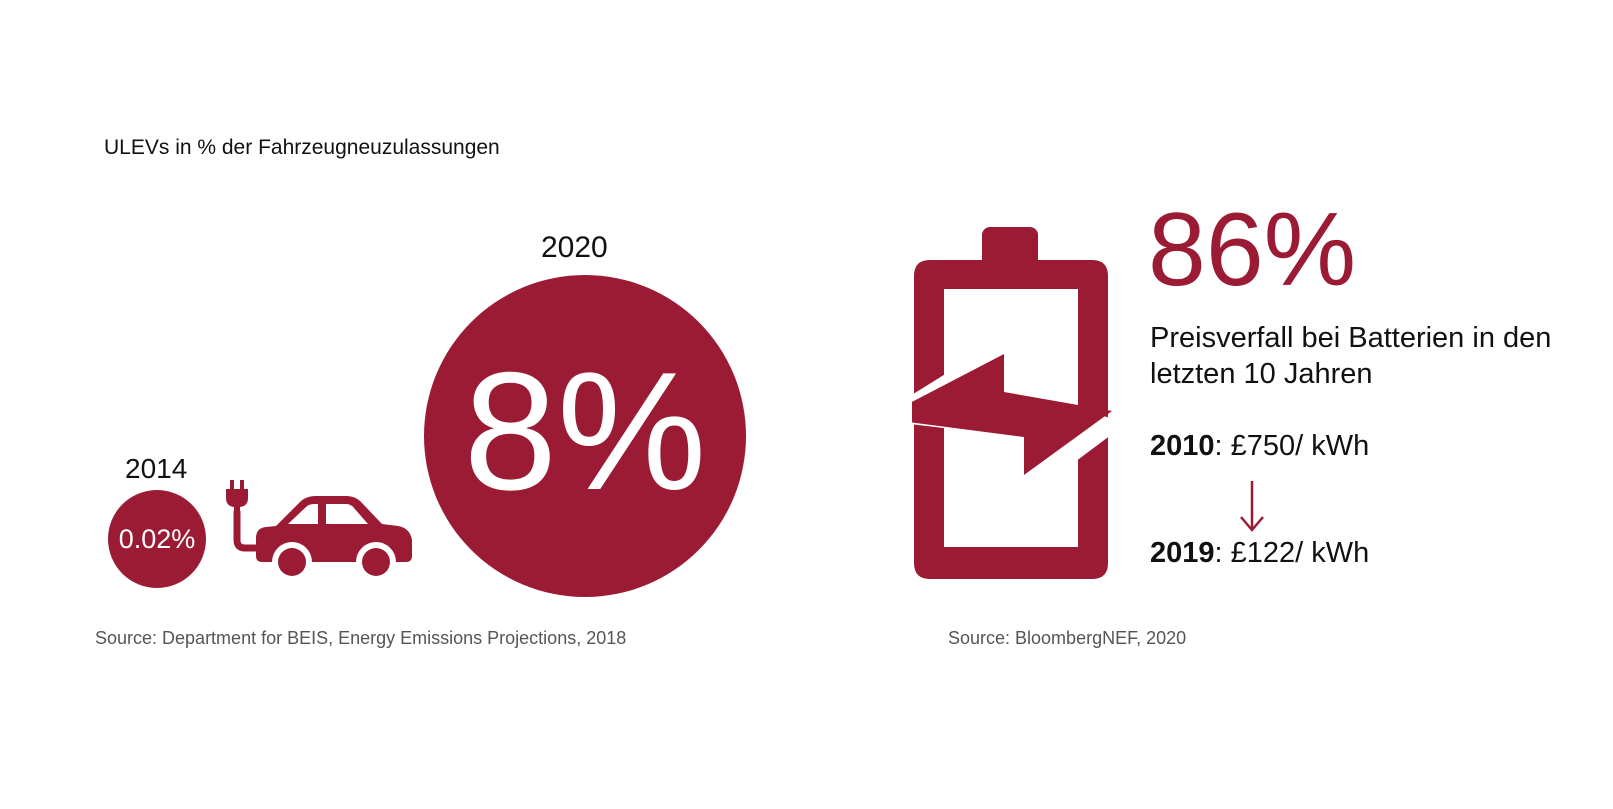 The image size is (1613, 809). I want to click on price-row-value: : £122/ kWh, so click(1292, 553).